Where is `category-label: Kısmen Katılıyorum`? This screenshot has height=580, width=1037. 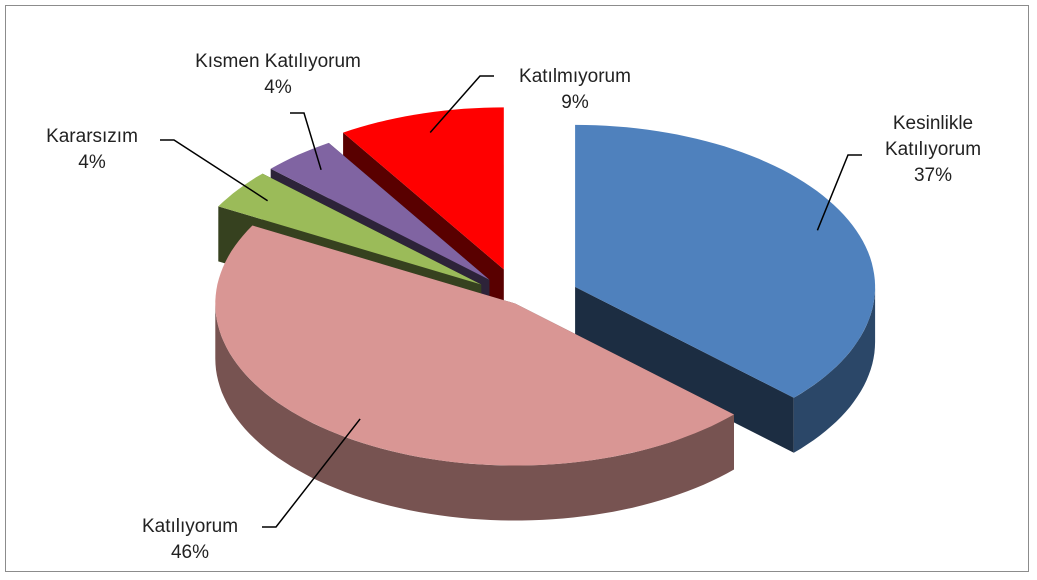 category-label: Kısmen Katılıyorum is located at coordinates (278, 61).